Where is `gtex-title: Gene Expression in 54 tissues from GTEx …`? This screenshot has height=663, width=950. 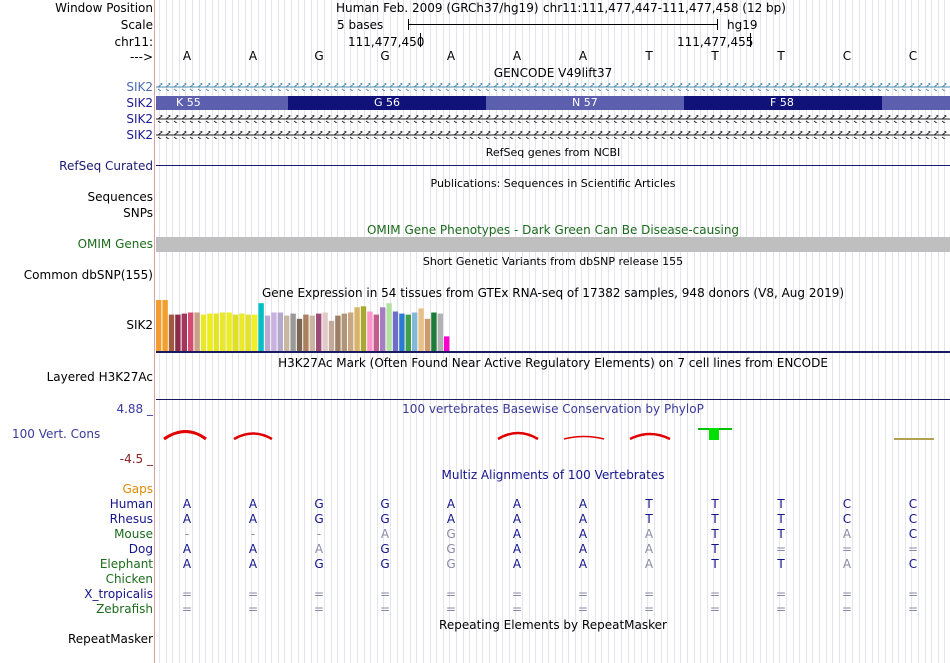
gtex-title: Gene Expression in 54 tissues from GTEx … is located at coordinates (553, 293).